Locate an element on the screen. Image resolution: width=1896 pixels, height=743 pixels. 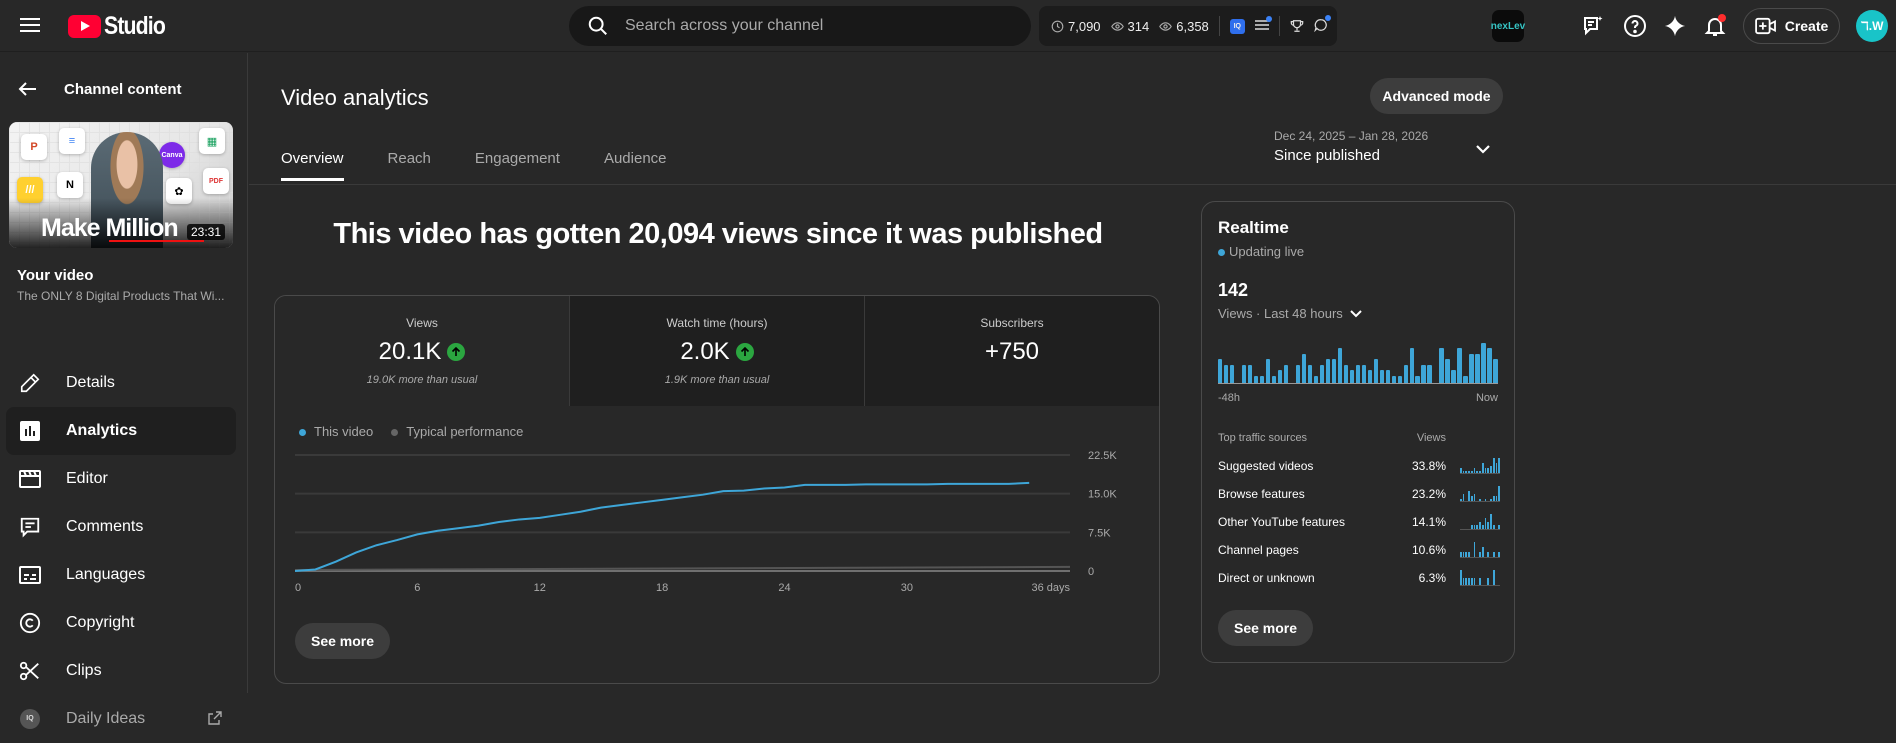
sidebar-item-analytics: Analytics is located at coordinates (121, 431).